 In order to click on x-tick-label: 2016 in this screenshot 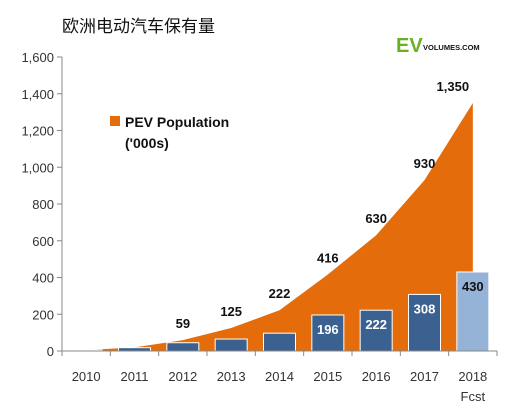, I will do `click(376, 376)`.